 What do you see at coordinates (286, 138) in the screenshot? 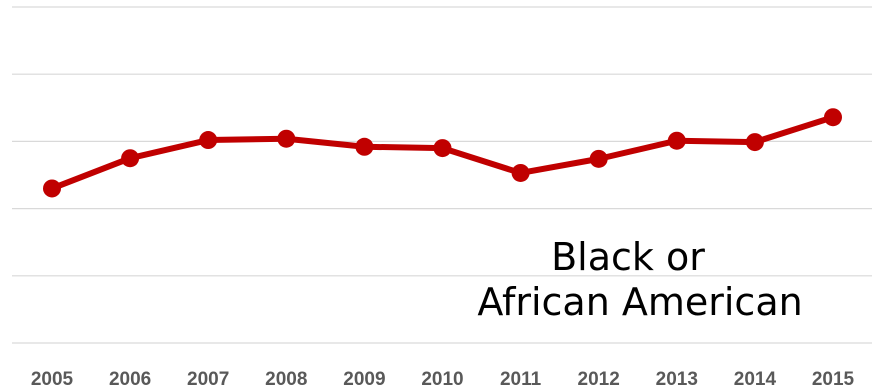
I see `data-point-2008` at bounding box center [286, 138].